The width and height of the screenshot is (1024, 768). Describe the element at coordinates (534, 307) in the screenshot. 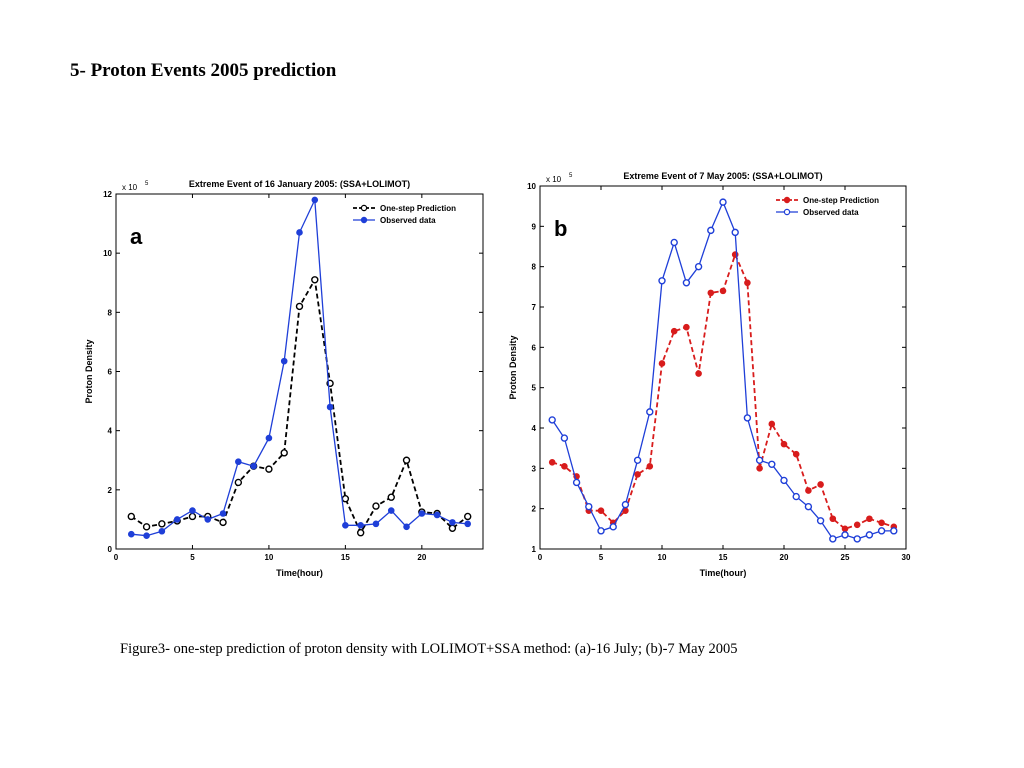

I see `y-tick-label: 7` at that location.